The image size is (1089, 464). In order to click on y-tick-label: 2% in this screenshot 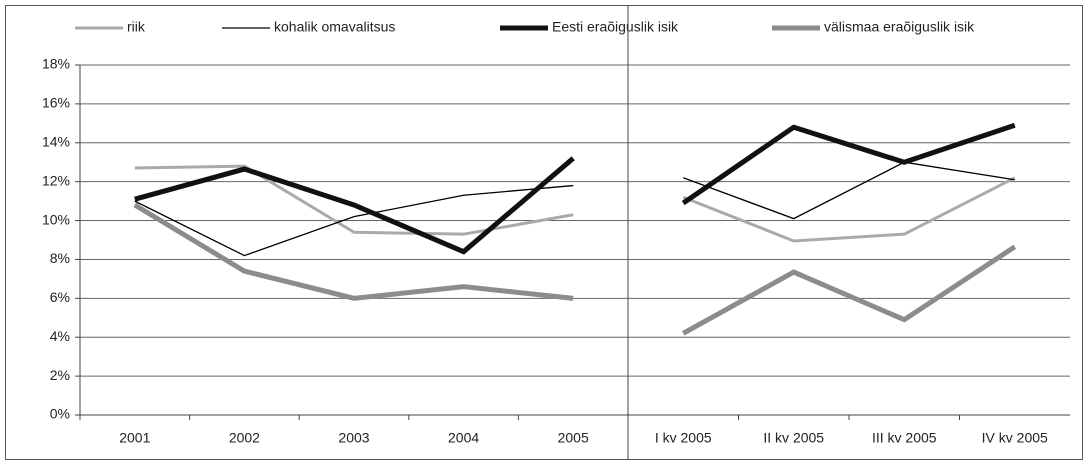, I will do `click(60, 375)`.